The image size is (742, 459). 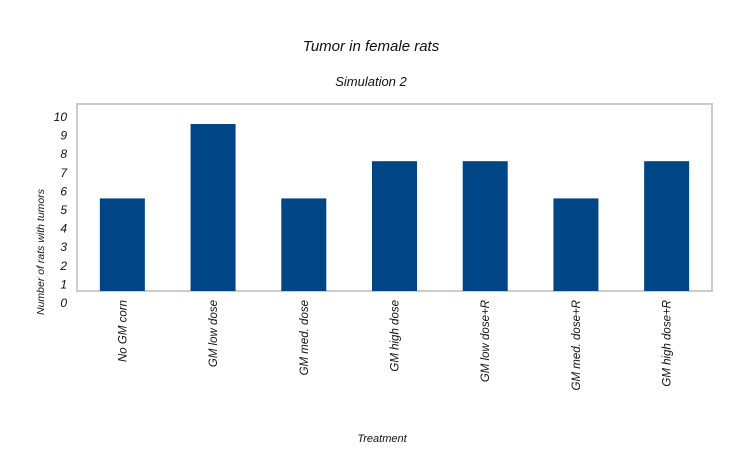 What do you see at coordinates (64, 173) in the screenshot?
I see `y-tick-label: 7` at bounding box center [64, 173].